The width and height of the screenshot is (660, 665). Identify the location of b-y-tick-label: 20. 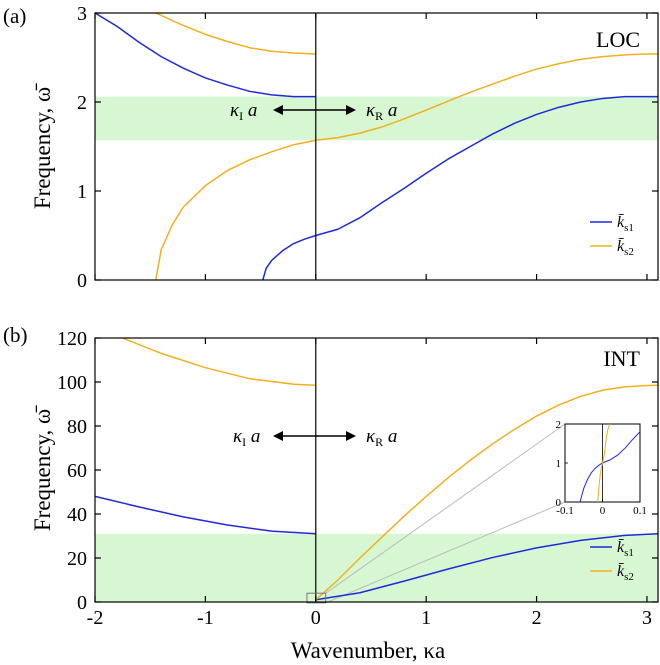
(77, 559).